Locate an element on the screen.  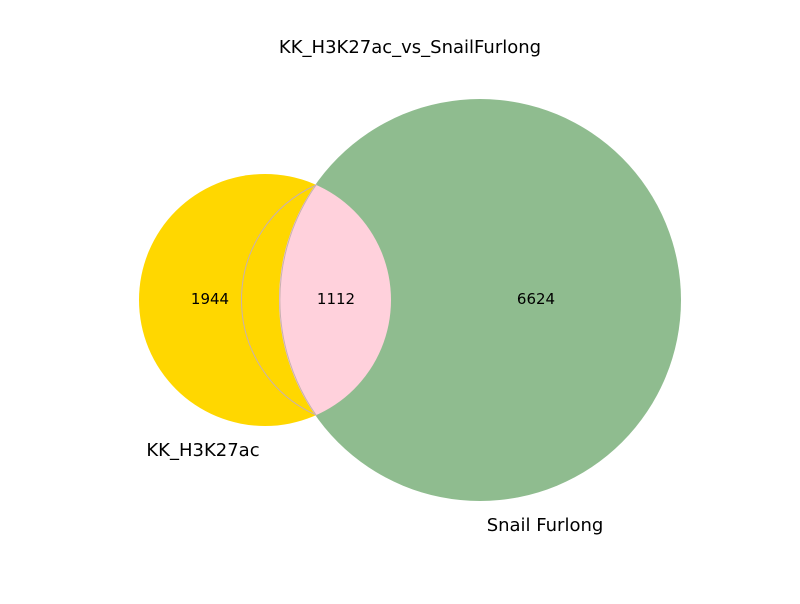
intersection-count: 1112 is located at coordinates (336, 299).